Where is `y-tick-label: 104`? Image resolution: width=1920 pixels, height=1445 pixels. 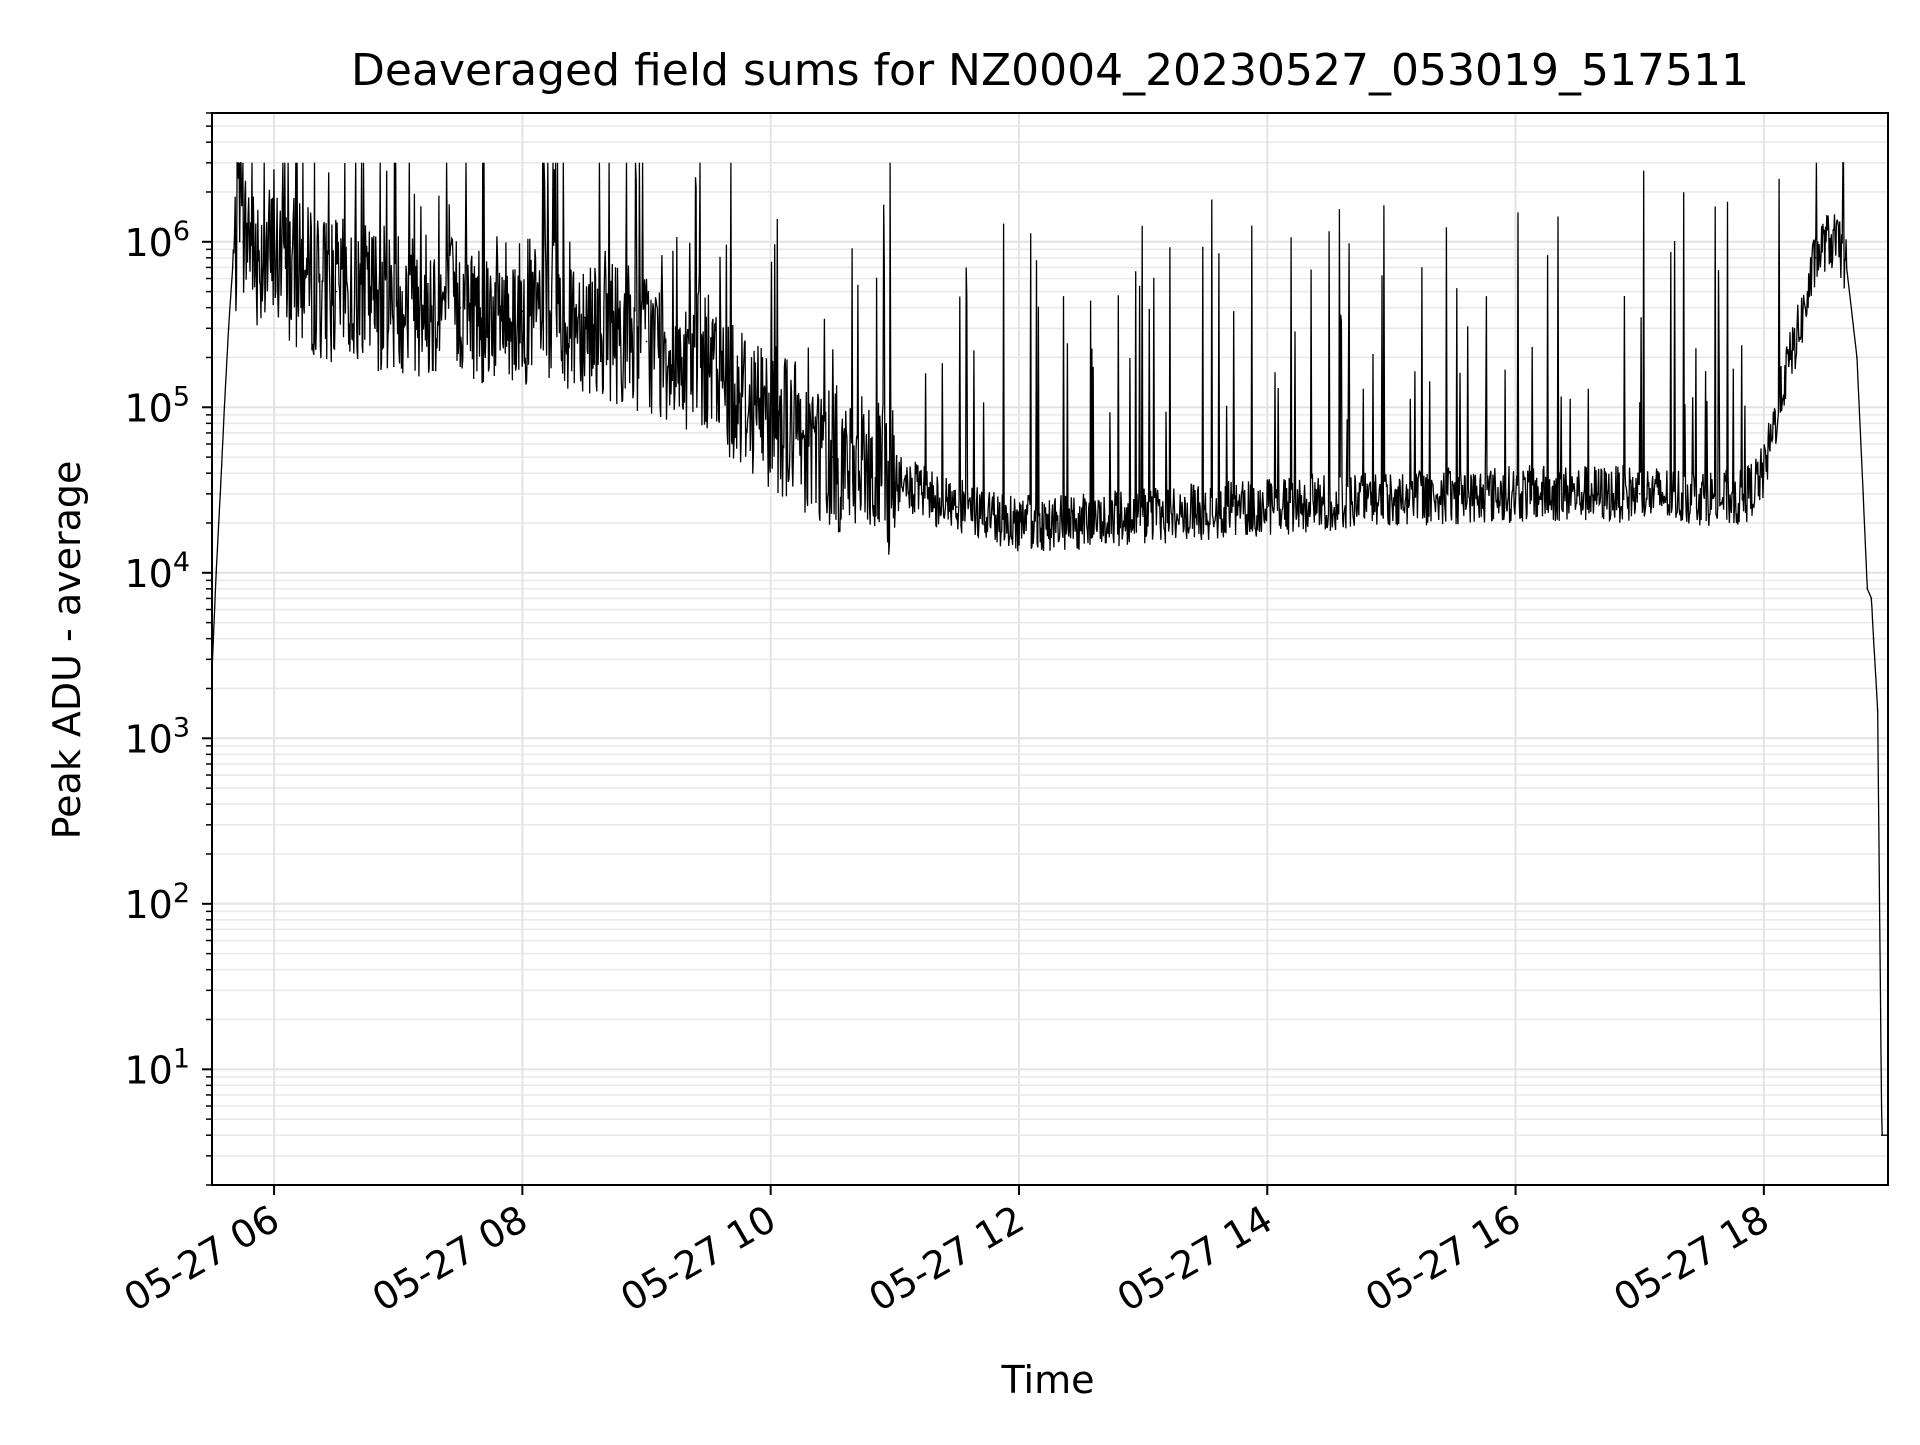 y-tick-label: 104 is located at coordinates (157, 571).